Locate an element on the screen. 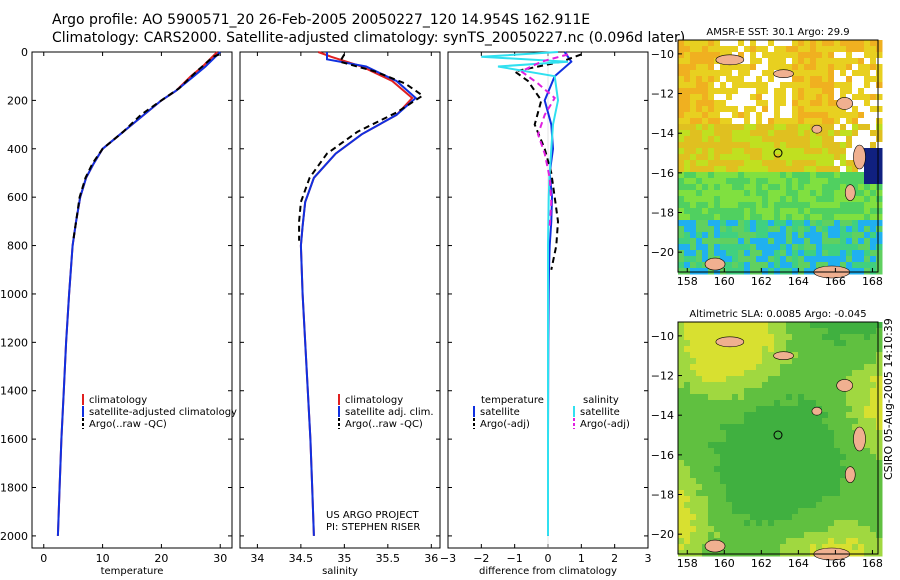  y-tick-label: 1600 is located at coordinates (14, 439).